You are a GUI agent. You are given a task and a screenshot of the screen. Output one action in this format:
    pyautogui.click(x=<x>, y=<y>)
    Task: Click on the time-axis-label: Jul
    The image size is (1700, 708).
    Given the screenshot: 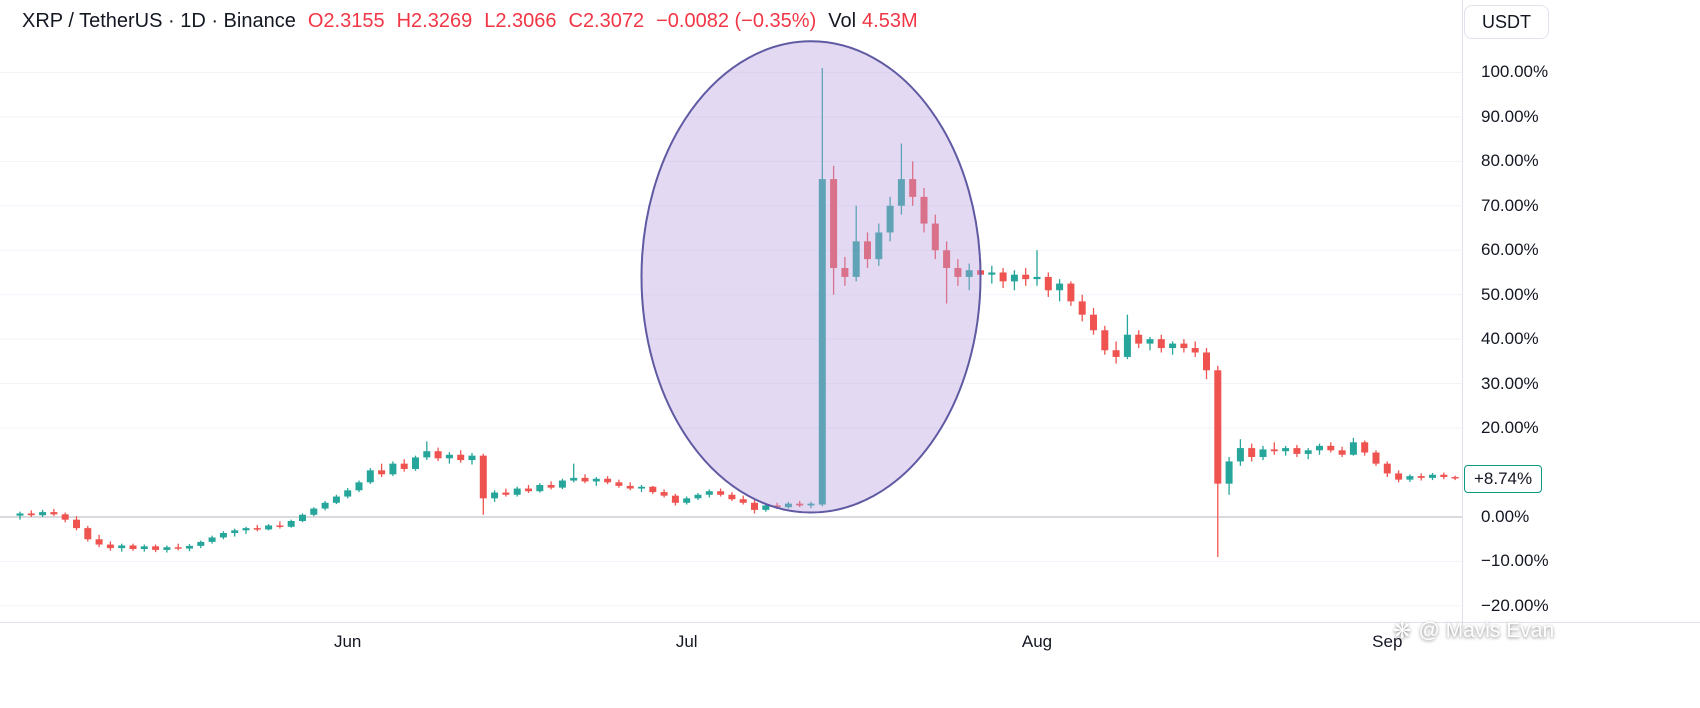 What is the action you would take?
    pyautogui.click(x=686, y=641)
    